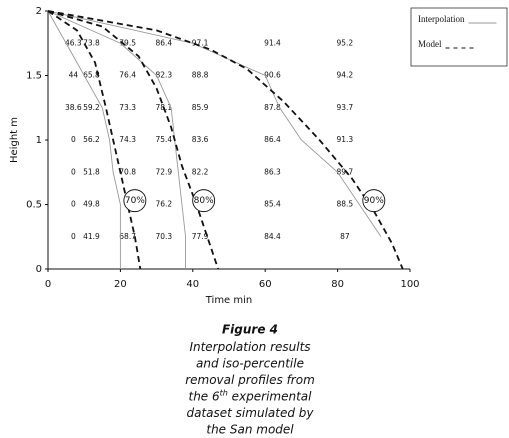  Describe the element at coordinates (74, 75) in the screenshot. I see `cell-label: 44` at that location.